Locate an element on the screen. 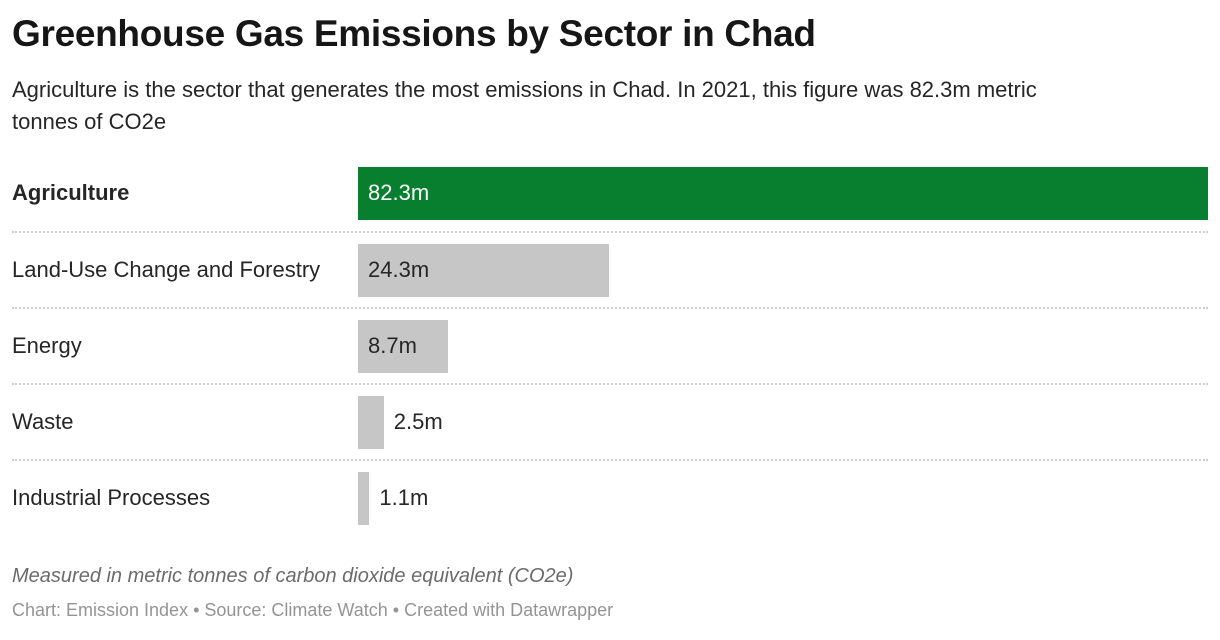  category-label: Land-Use Change and Forestry is located at coordinates (166, 269).